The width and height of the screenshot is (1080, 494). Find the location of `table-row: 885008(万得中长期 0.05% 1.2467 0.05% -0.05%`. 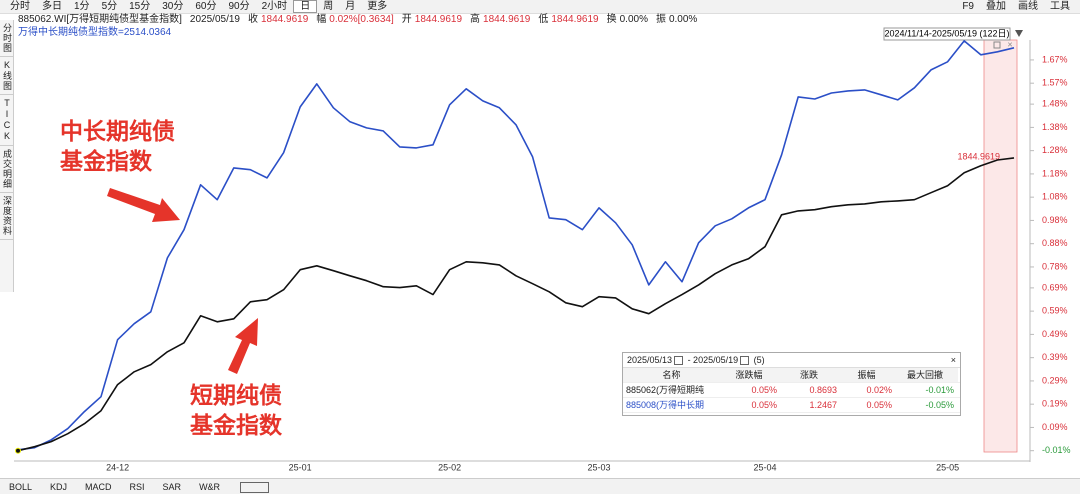

table-row: 885008(万得中长期 0.05% 1.2467 0.05% -0.05% is located at coordinates (791, 405).